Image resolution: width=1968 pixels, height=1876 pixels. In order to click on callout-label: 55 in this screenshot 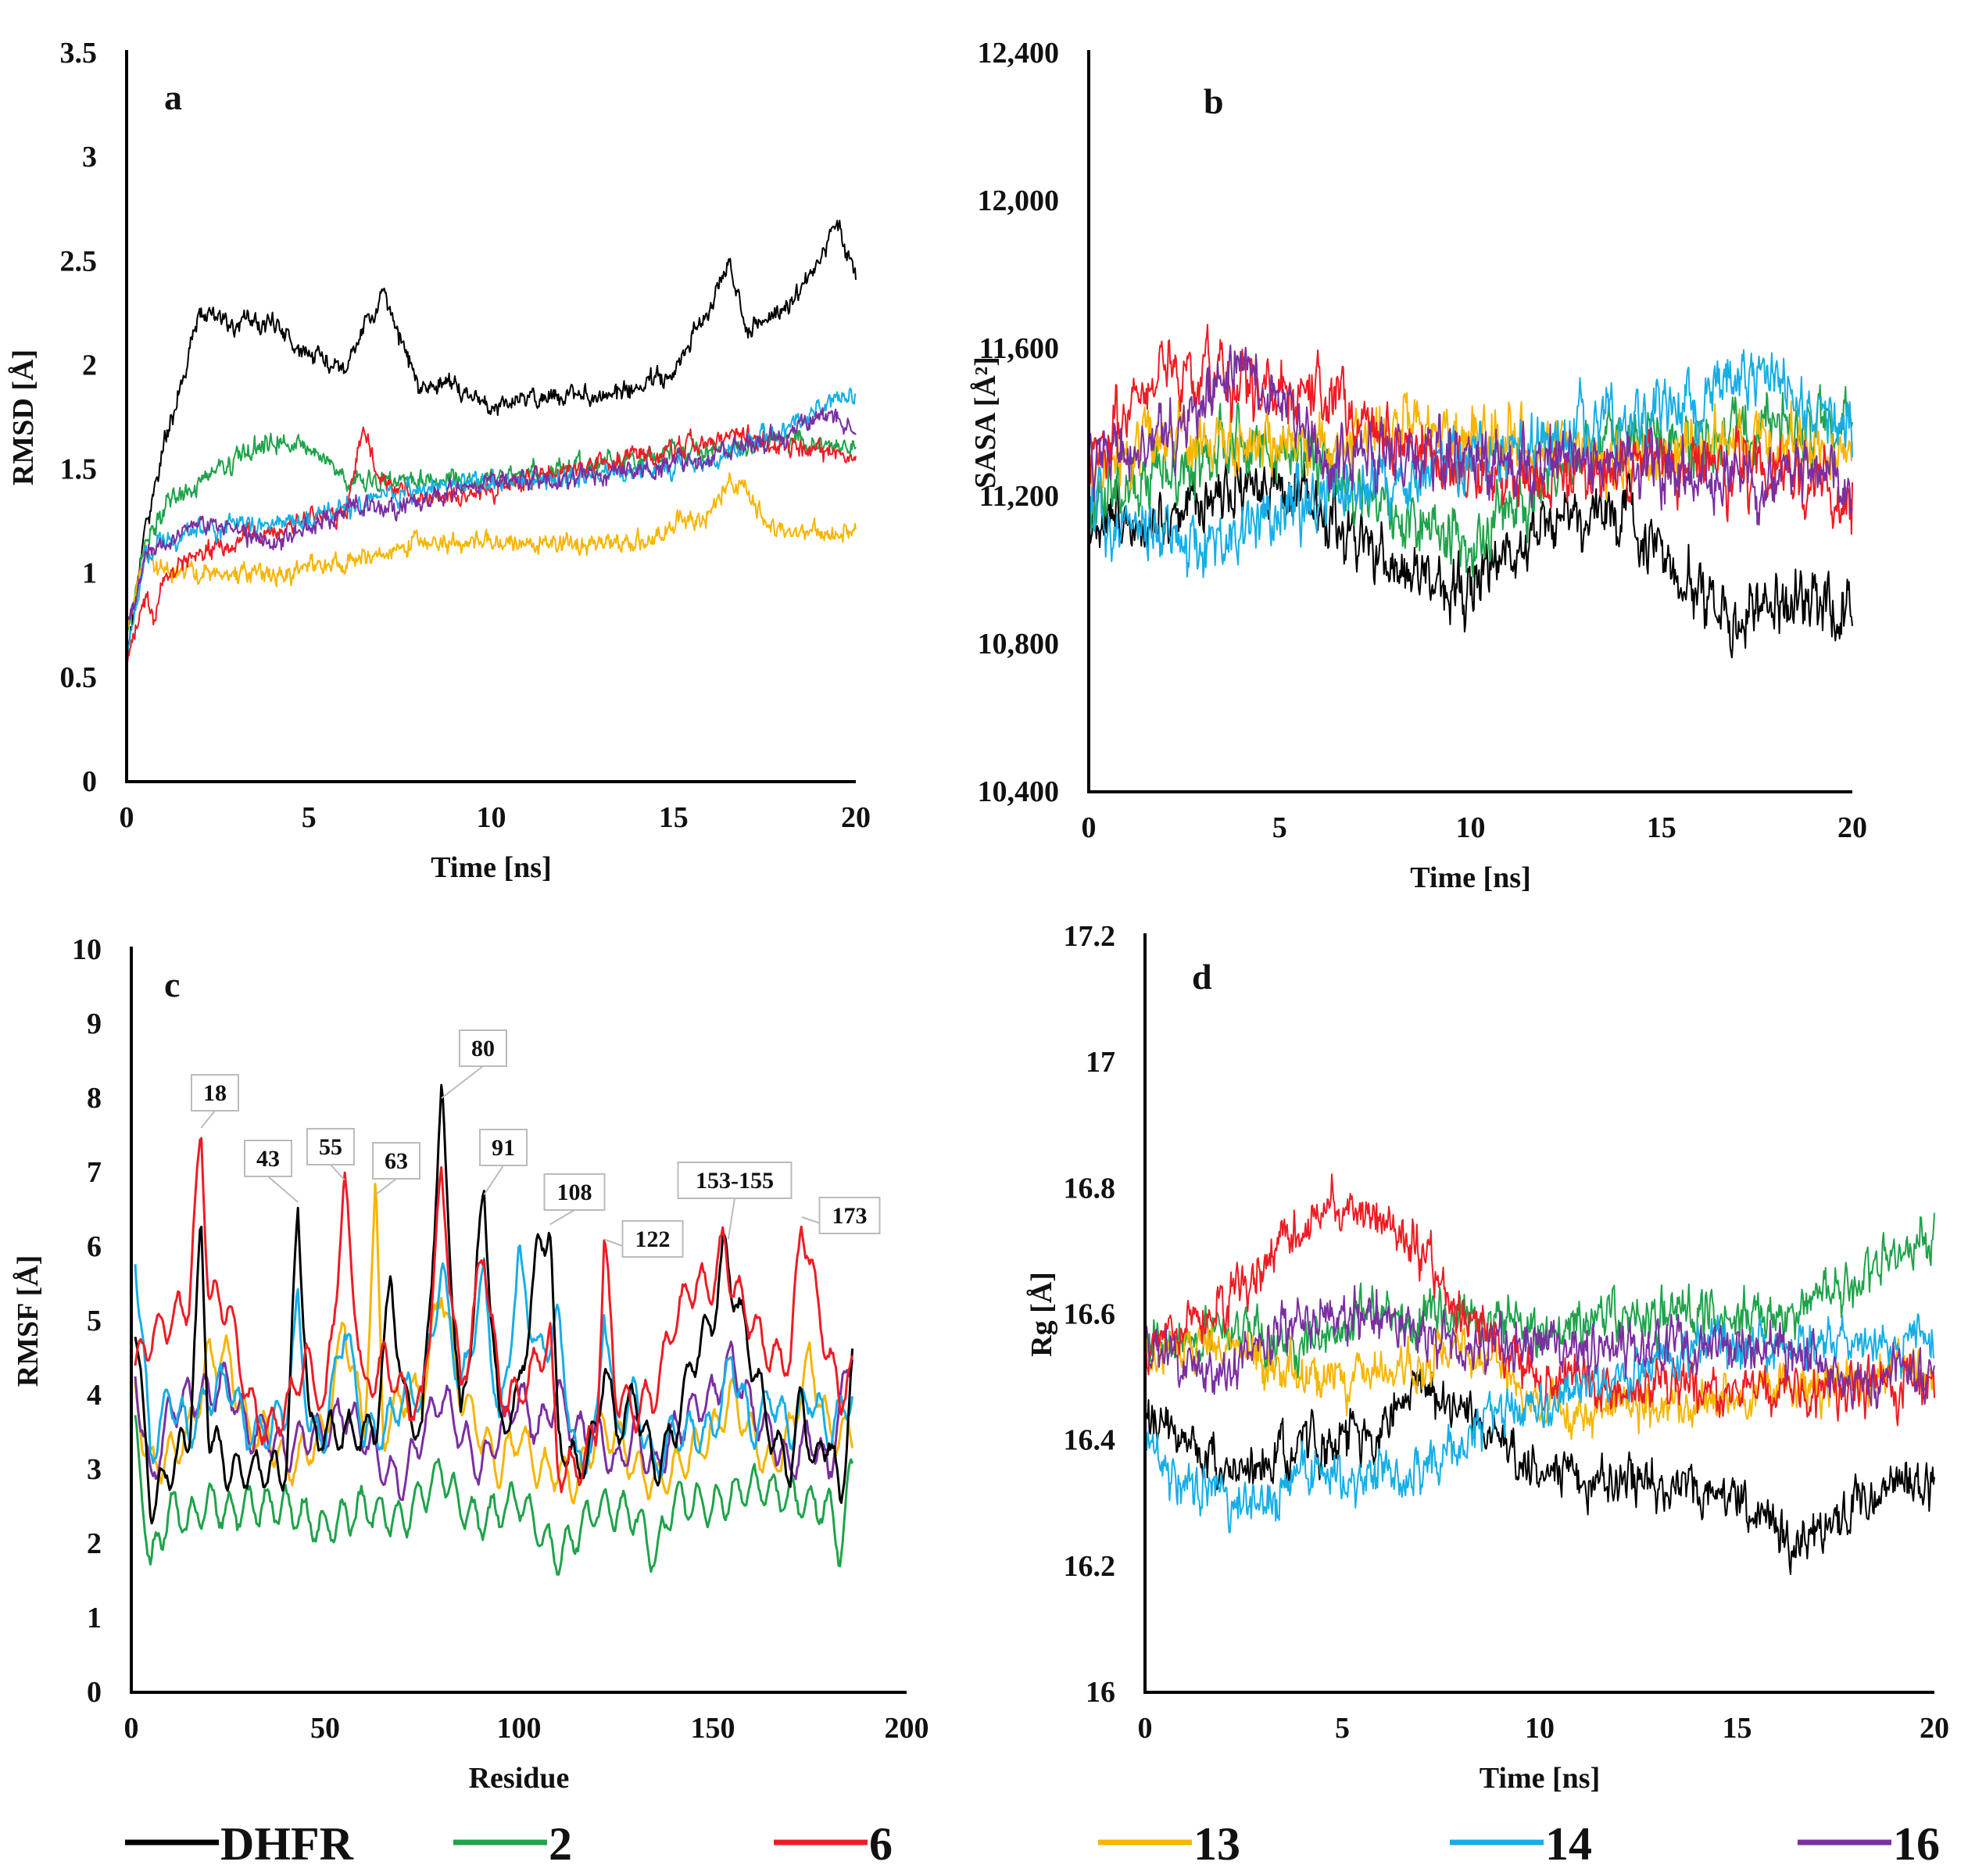, I will do `click(330, 1147)`.